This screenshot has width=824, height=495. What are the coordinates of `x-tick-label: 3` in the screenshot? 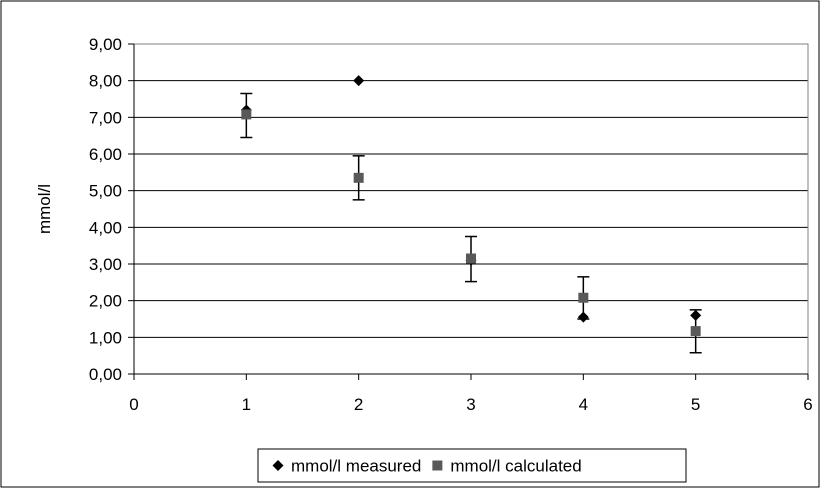 It's located at (470, 404).